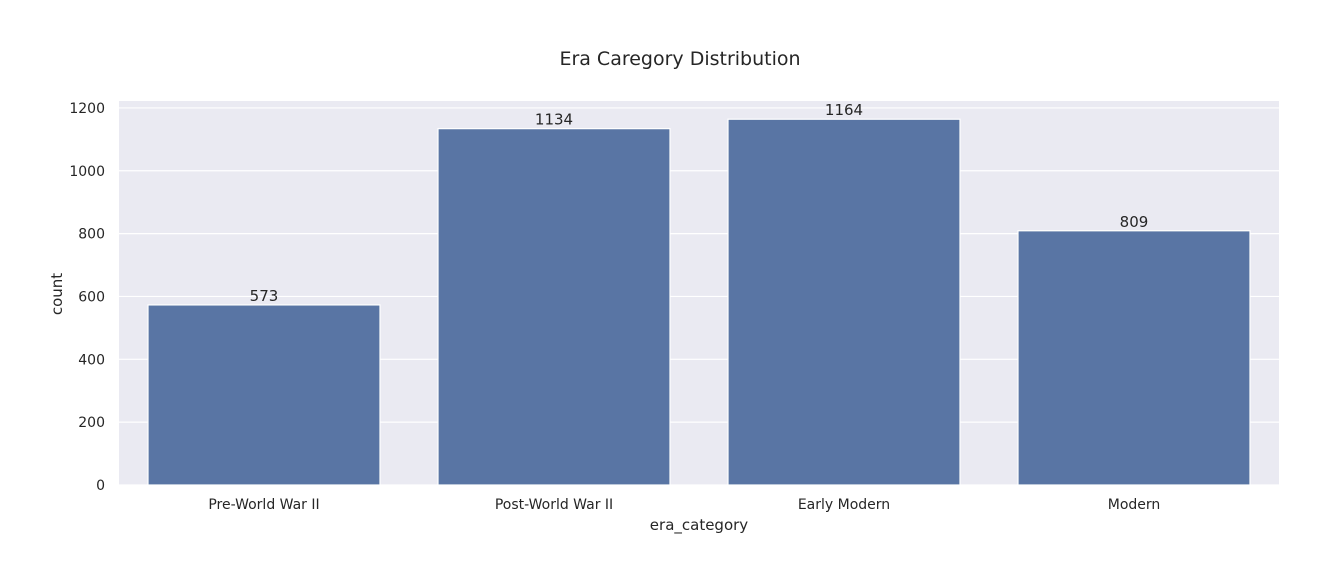 Image resolution: width=1330 pixels, height=583 pixels. I want to click on x-tick-label: Pre-World War II, so click(263, 505).